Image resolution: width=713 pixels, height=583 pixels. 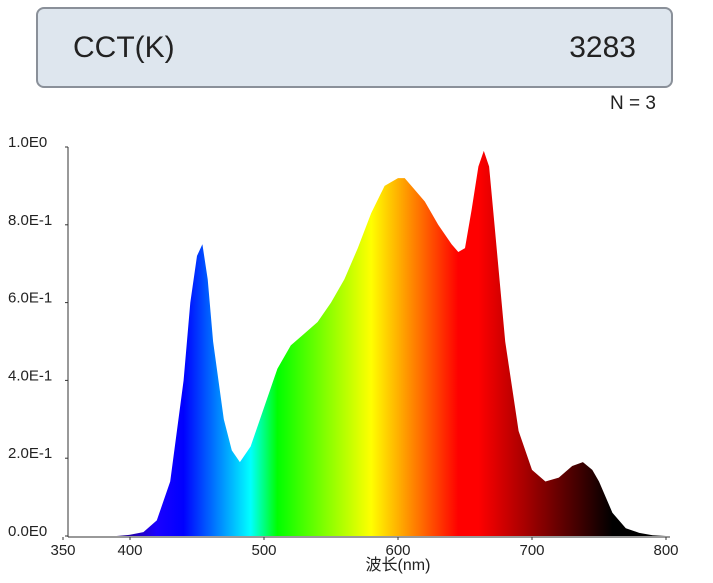 I want to click on x-tick-label: 800, so click(x=665, y=550).